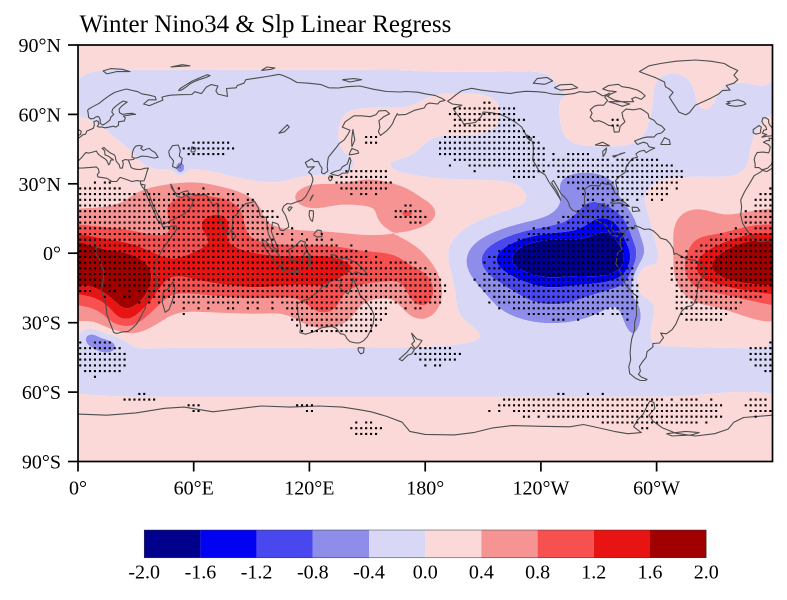 The width and height of the screenshot is (787, 600). I want to click on svg-text: 0.4, so click(481, 573).